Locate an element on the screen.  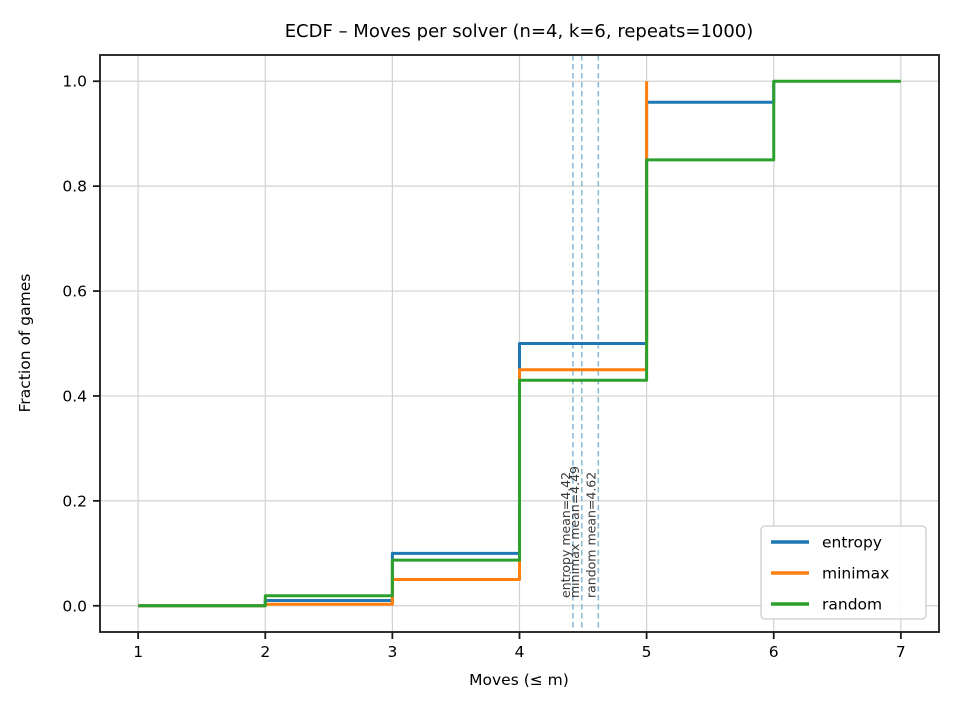
y-tick-label: 0.2 is located at coordinates (74, 501).